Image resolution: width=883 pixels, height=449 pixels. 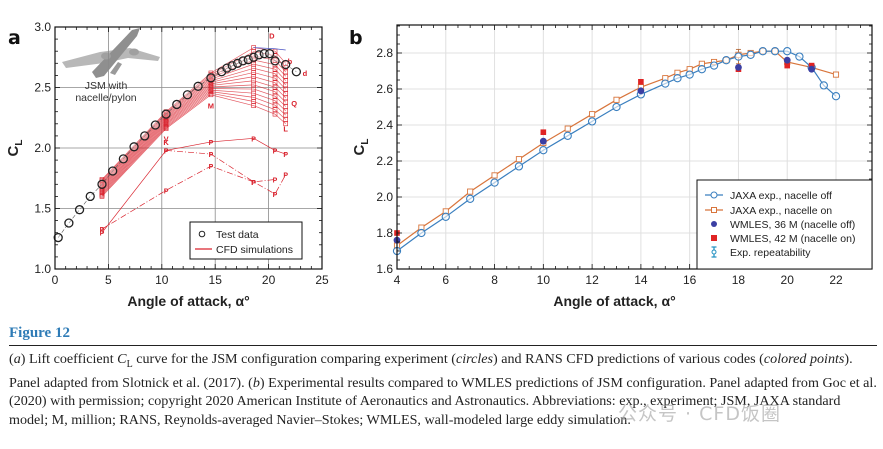 I want to click on legend-marker-wmles-36m, so click(x=714, y=224).